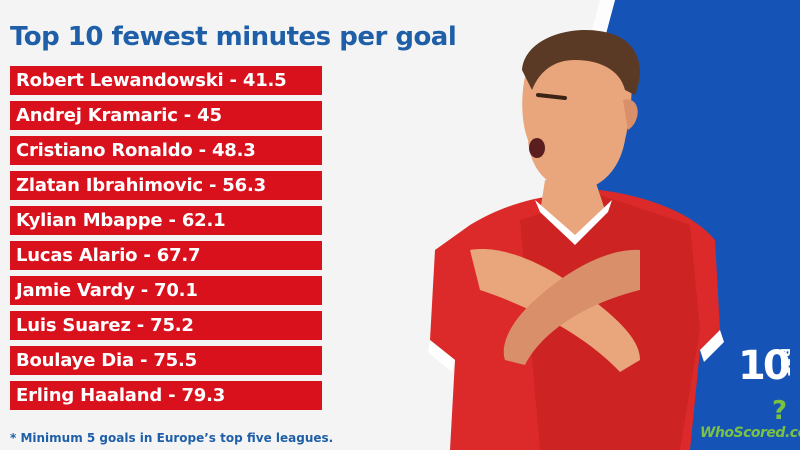 The image size is (800, 450). Describe the element at coordinates (166, 115) in the screenshot. I see `list-item: Andrej Kramaric - 45` at that location.